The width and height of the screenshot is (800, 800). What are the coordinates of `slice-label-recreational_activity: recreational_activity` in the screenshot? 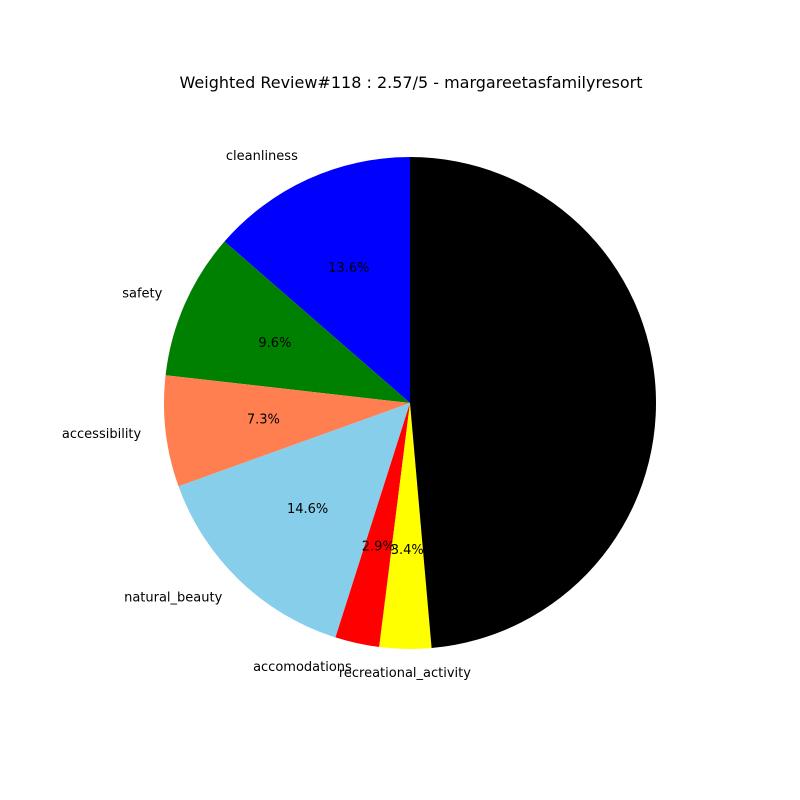 It's located at (405, 673).